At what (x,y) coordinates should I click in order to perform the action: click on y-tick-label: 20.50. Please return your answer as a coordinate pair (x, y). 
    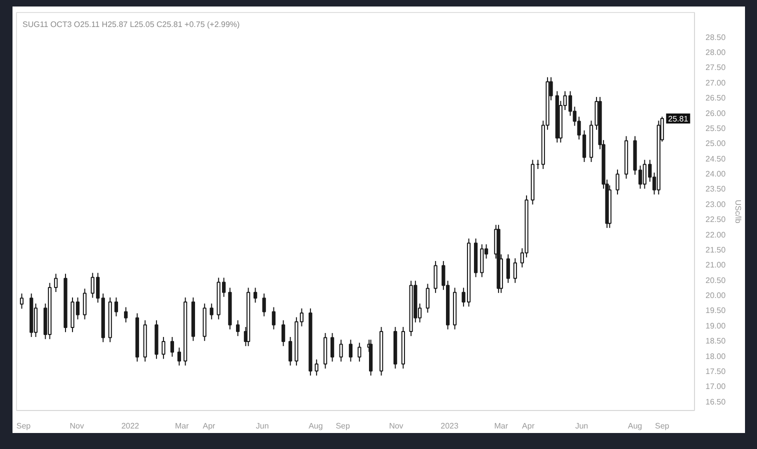
    Looking at the image, I should click on (716, 280).